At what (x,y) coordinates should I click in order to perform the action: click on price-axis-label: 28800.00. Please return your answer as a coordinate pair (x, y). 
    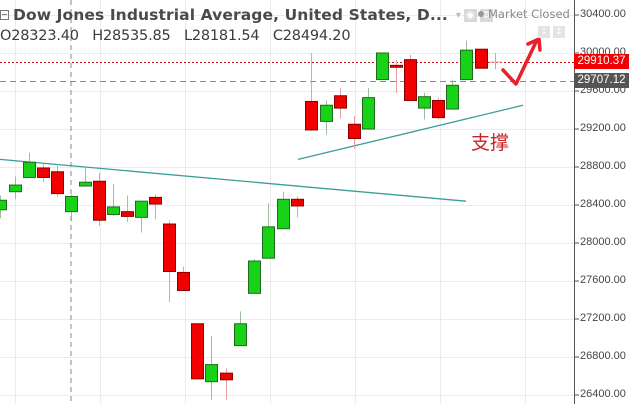
    Looking at the image, I should click on (603, 166).